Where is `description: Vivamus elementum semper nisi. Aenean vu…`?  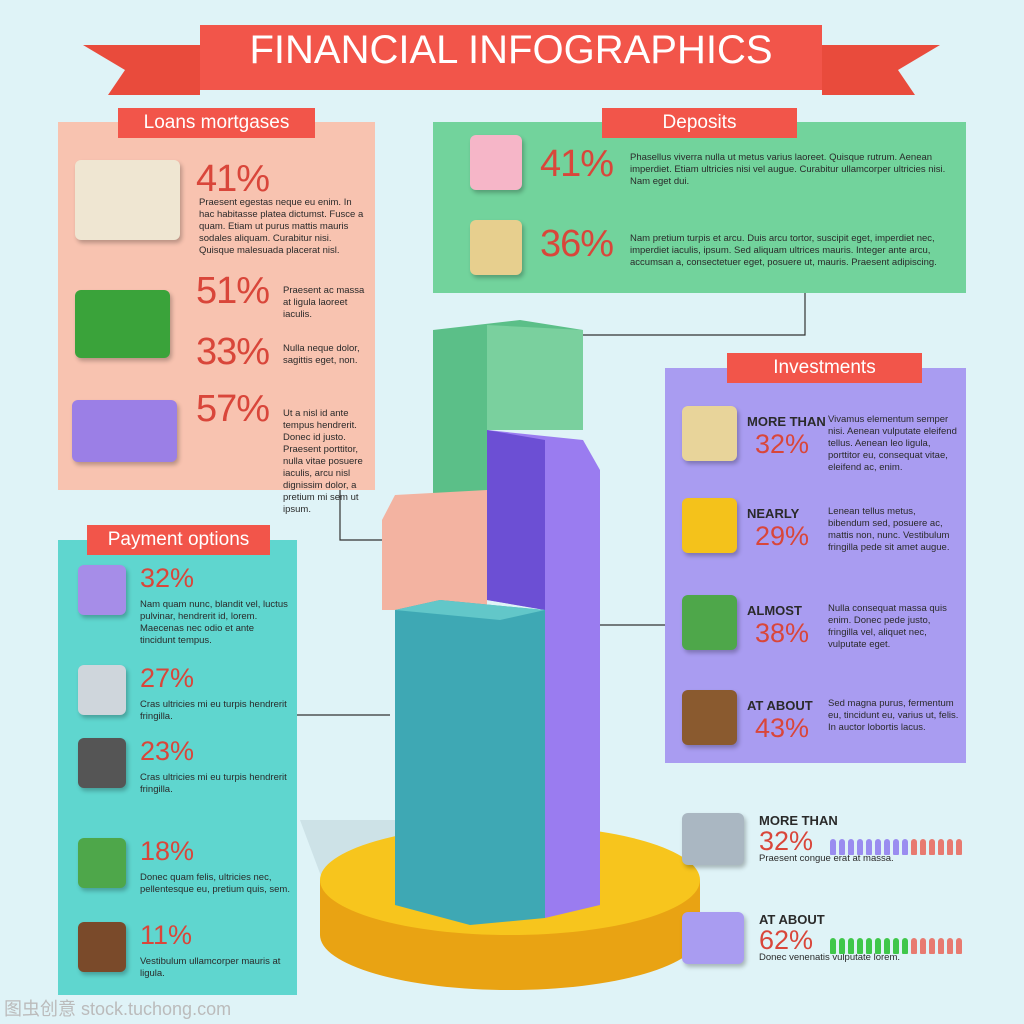
description: Vivamus elementum semper nisi. Aenean vu… is located at coordinates (892, 443).